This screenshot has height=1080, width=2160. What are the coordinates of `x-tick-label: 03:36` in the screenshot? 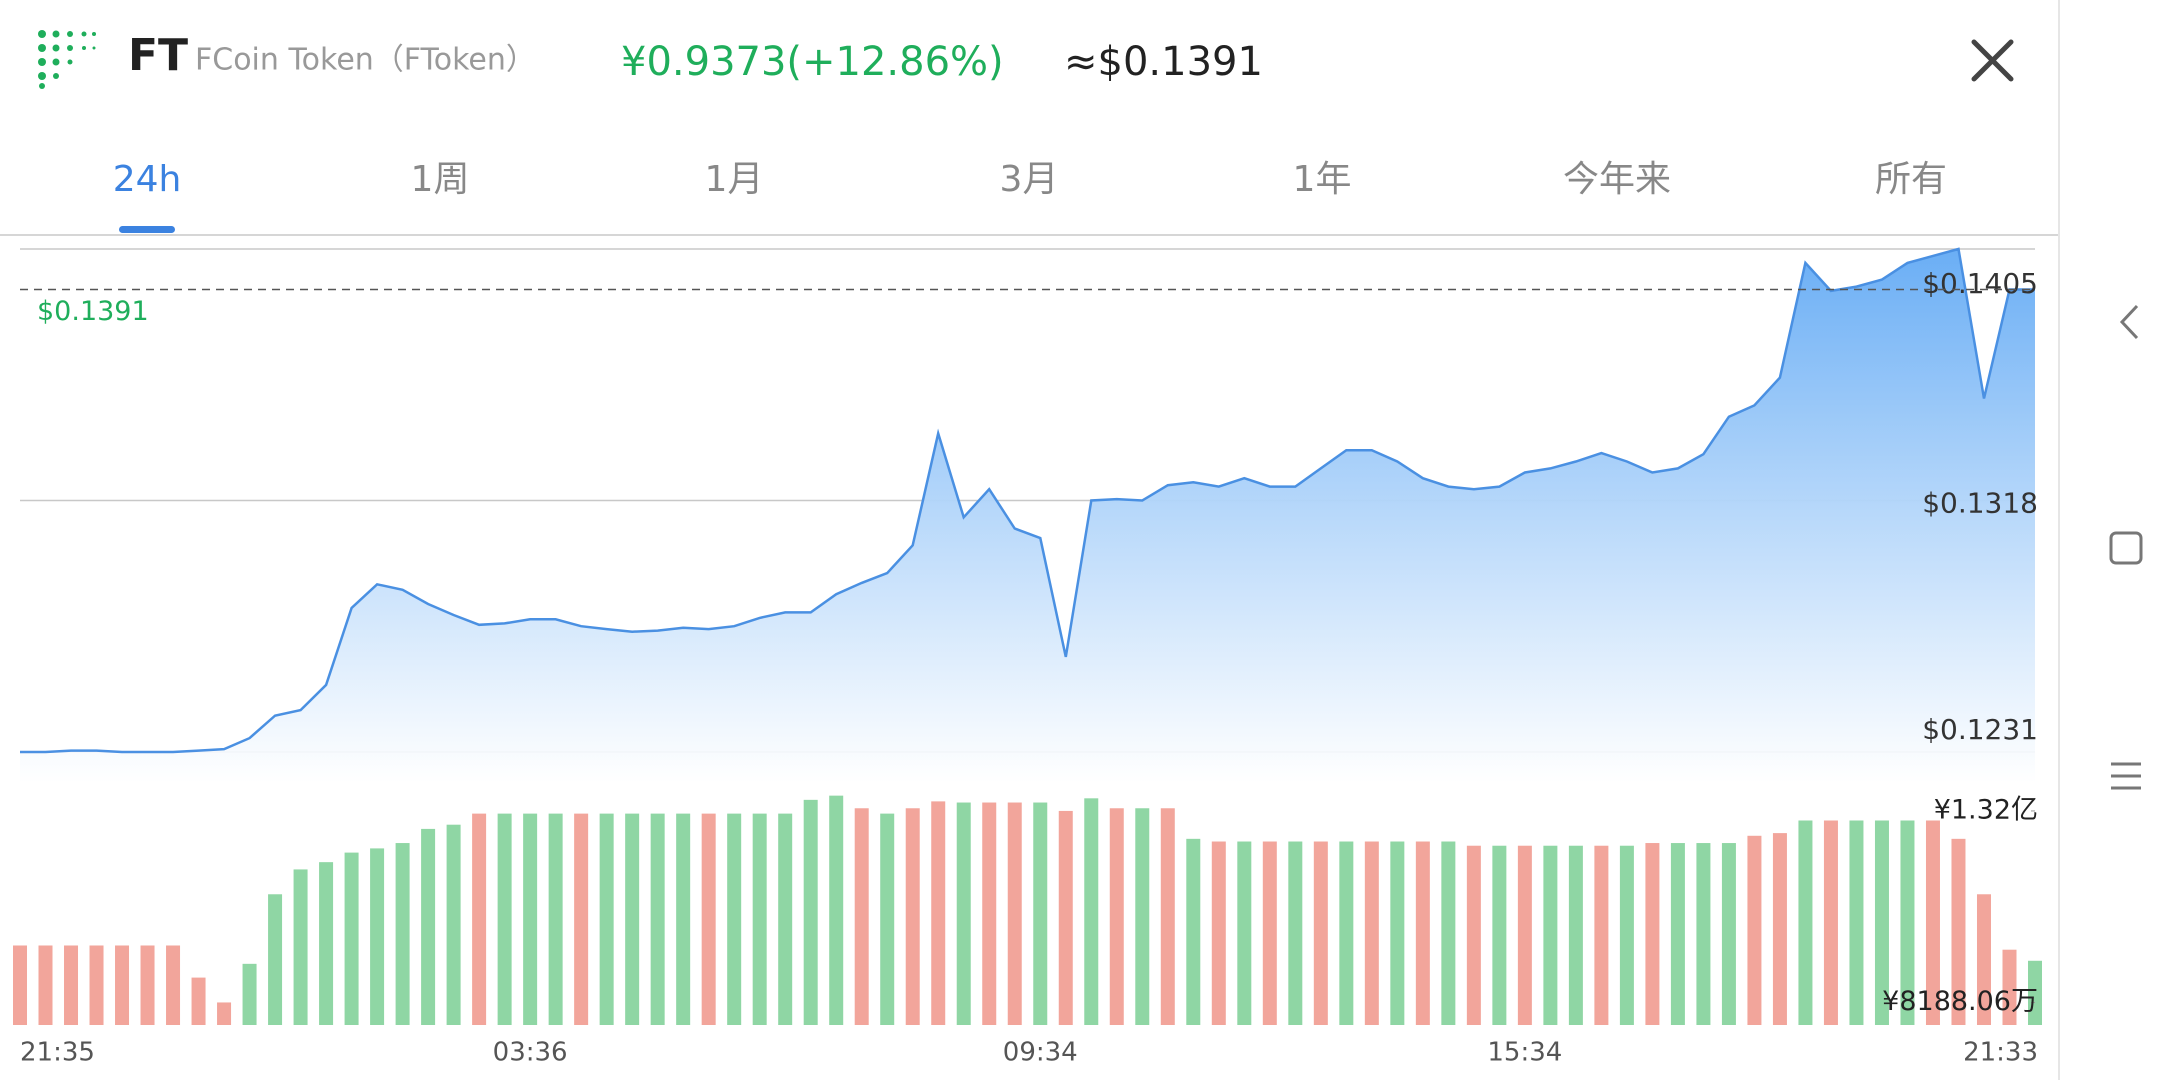 It's located at (530, 1053).